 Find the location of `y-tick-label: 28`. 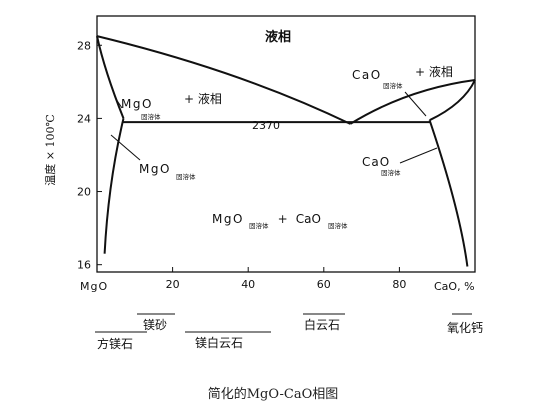

y-tick-label: 28 is located at coordinates (84, 45).